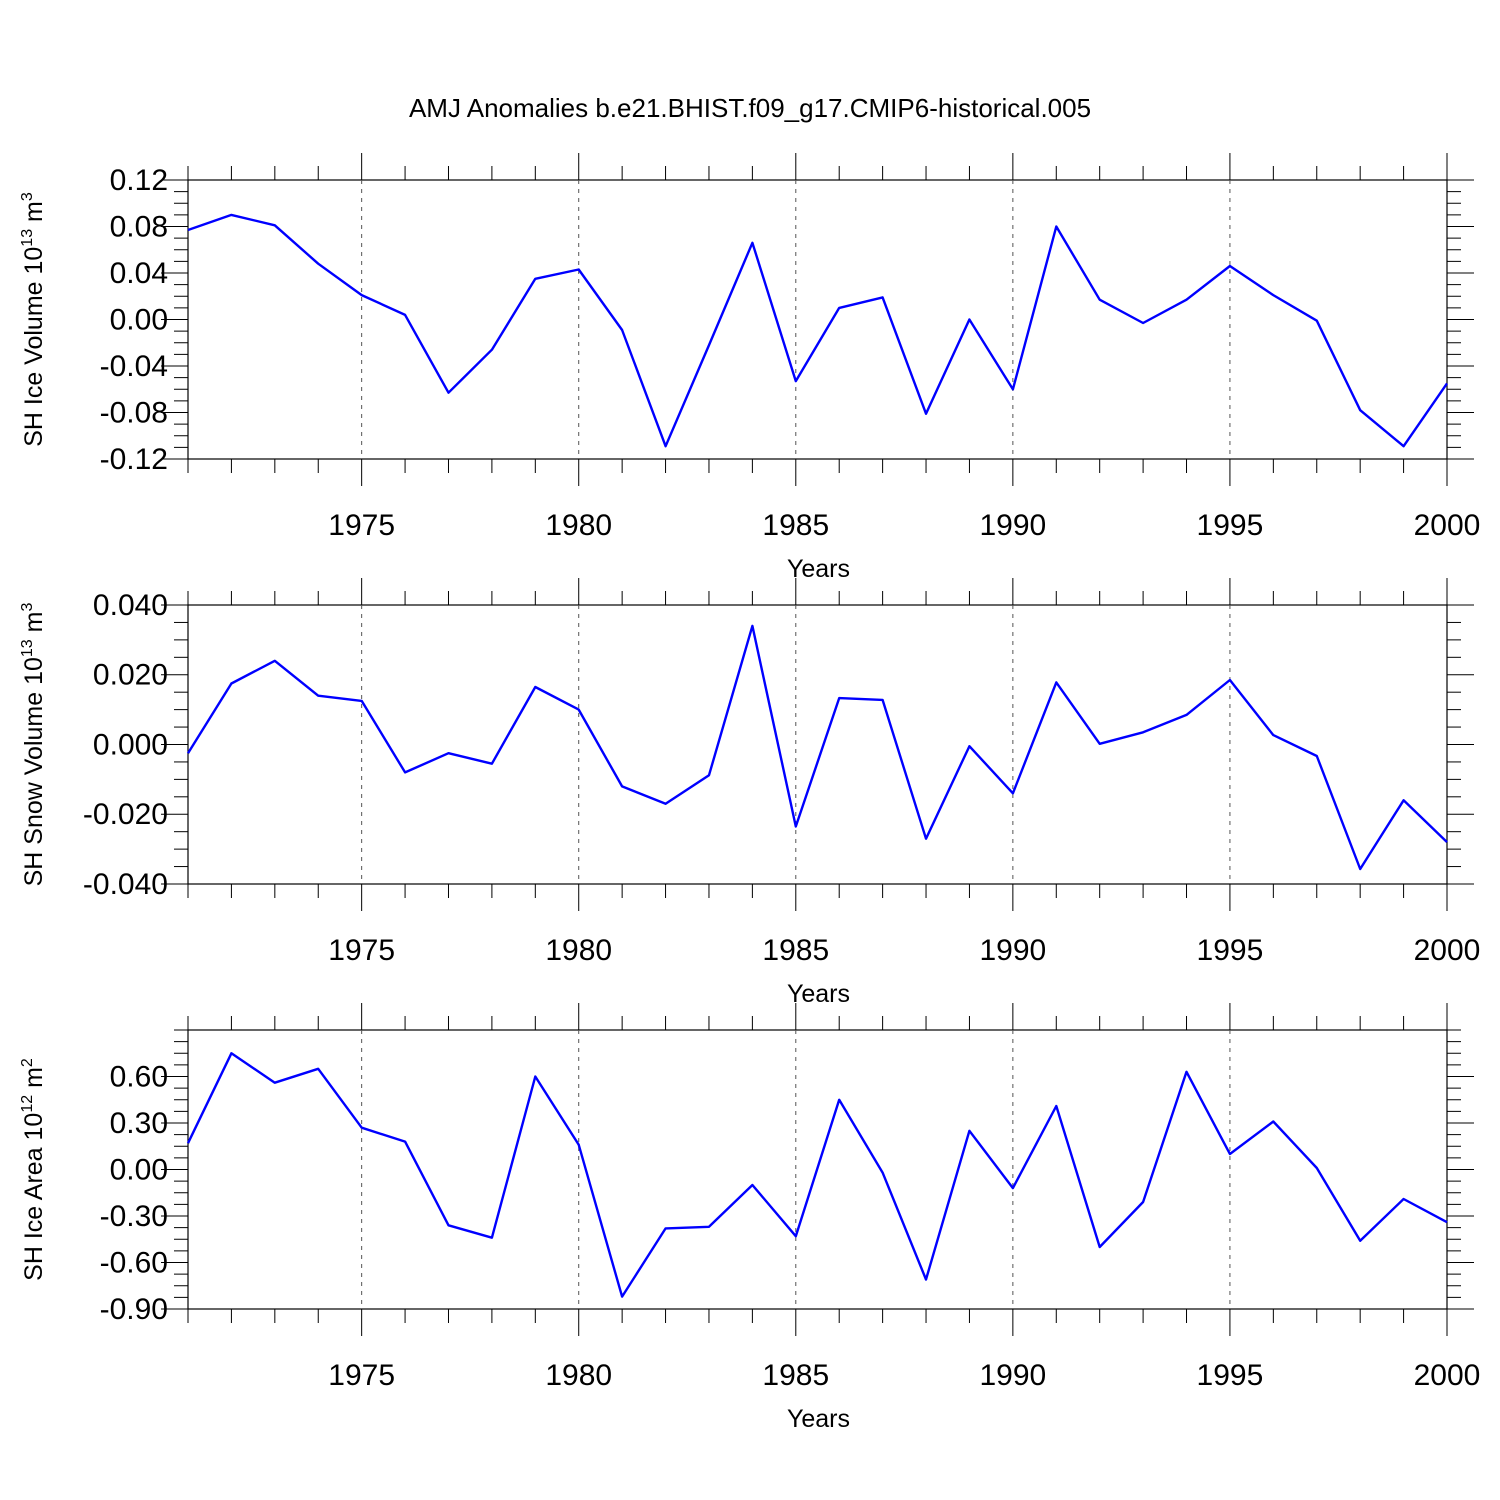  What do you see at coordinates (125, 884) in the screenshot?
I see `y-tick-label: -0.040` at bounding box center [125, 884].